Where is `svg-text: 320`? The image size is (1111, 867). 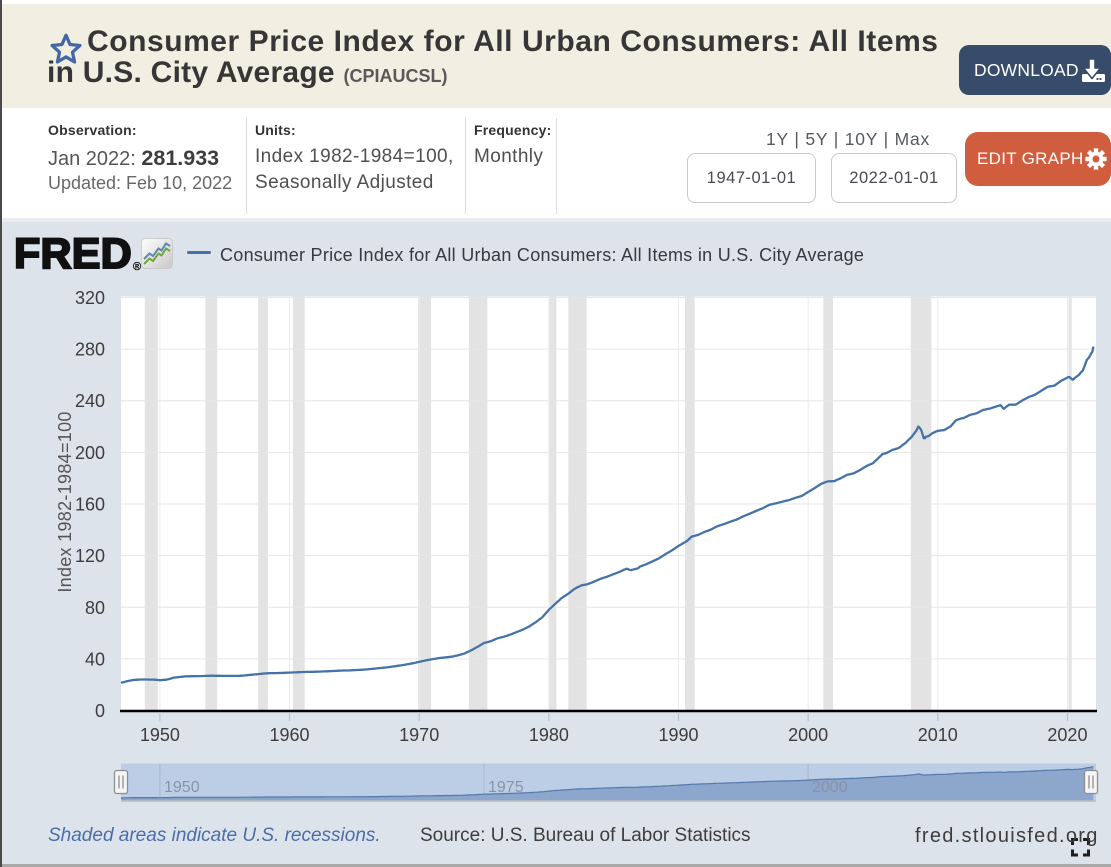 svg-text: 320 is located at coordinates (90, 298).